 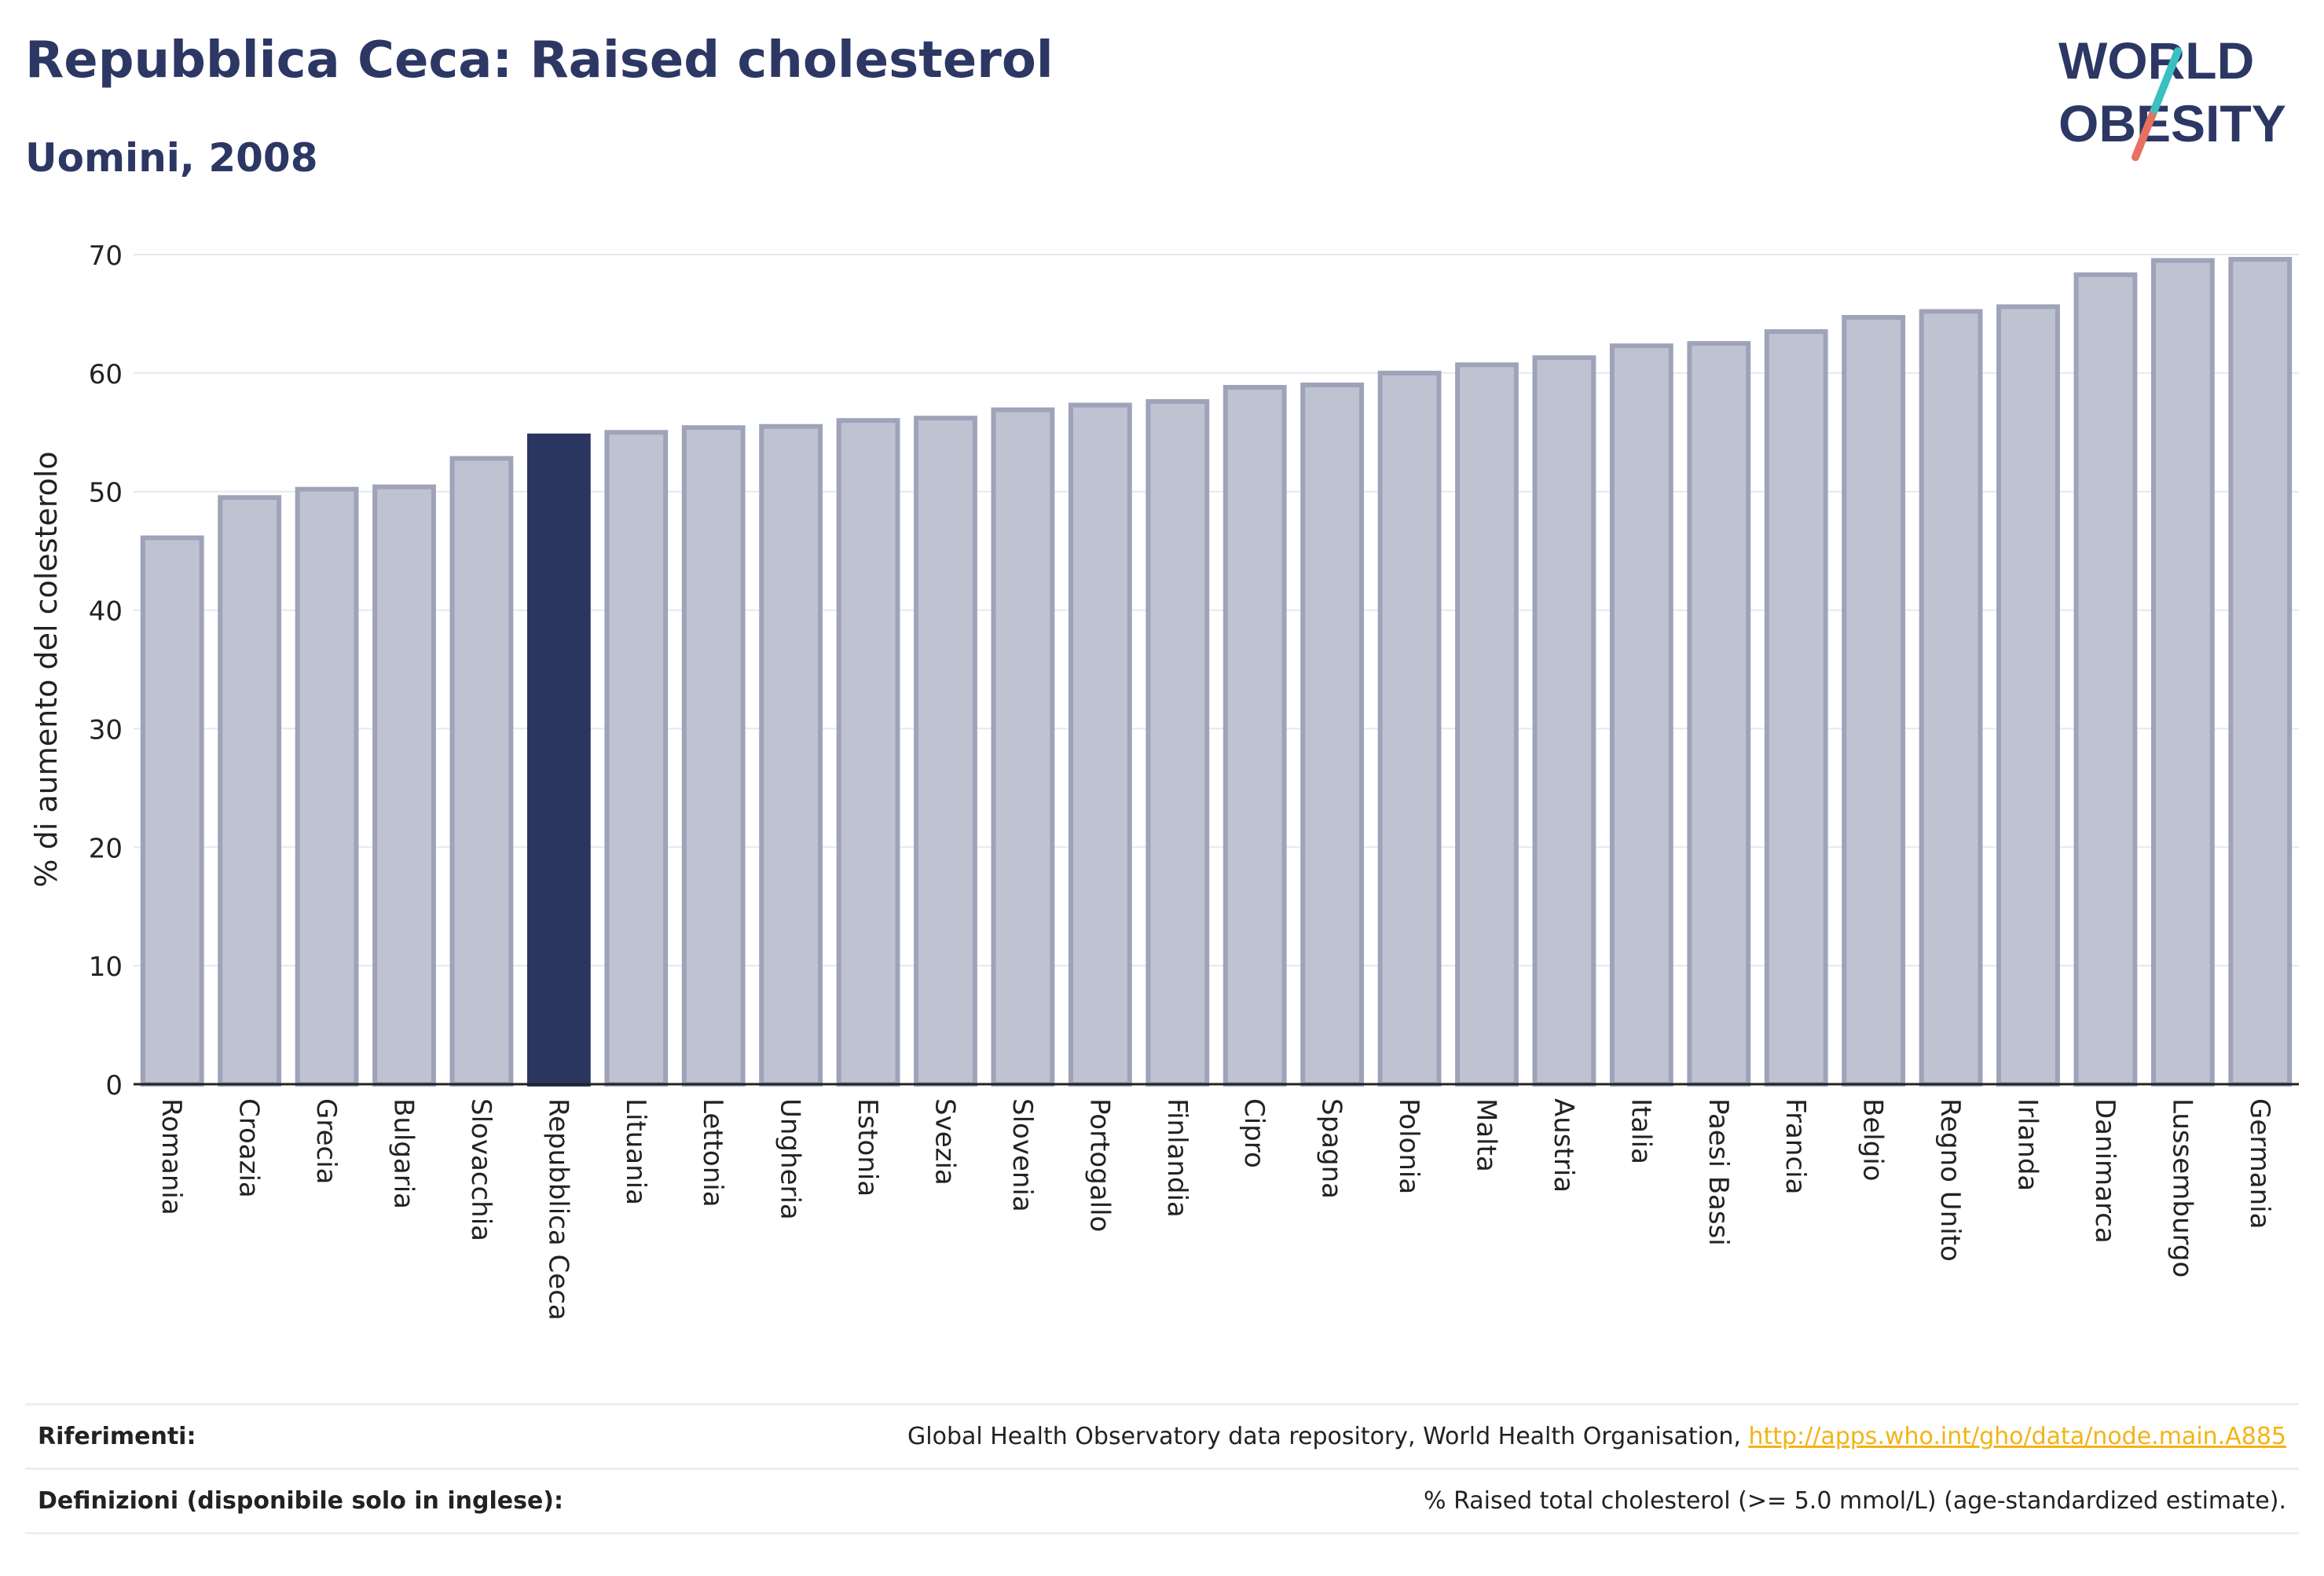 I want to click on x-tick-label: Slovacchia, so click(x=481, y=1169).